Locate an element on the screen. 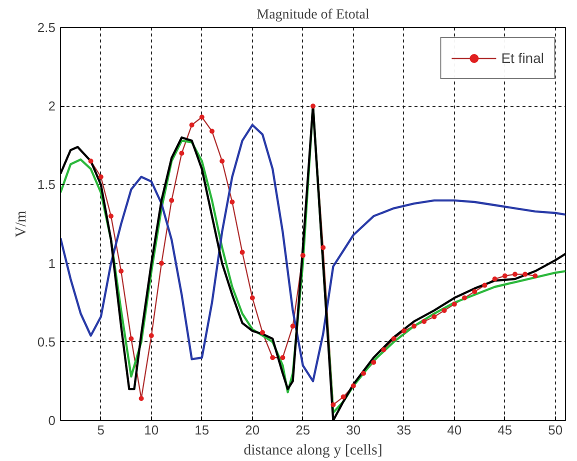 This screenshot has height=461, width=577. x-tick-label: 5 is located at coordinates (101, 430).